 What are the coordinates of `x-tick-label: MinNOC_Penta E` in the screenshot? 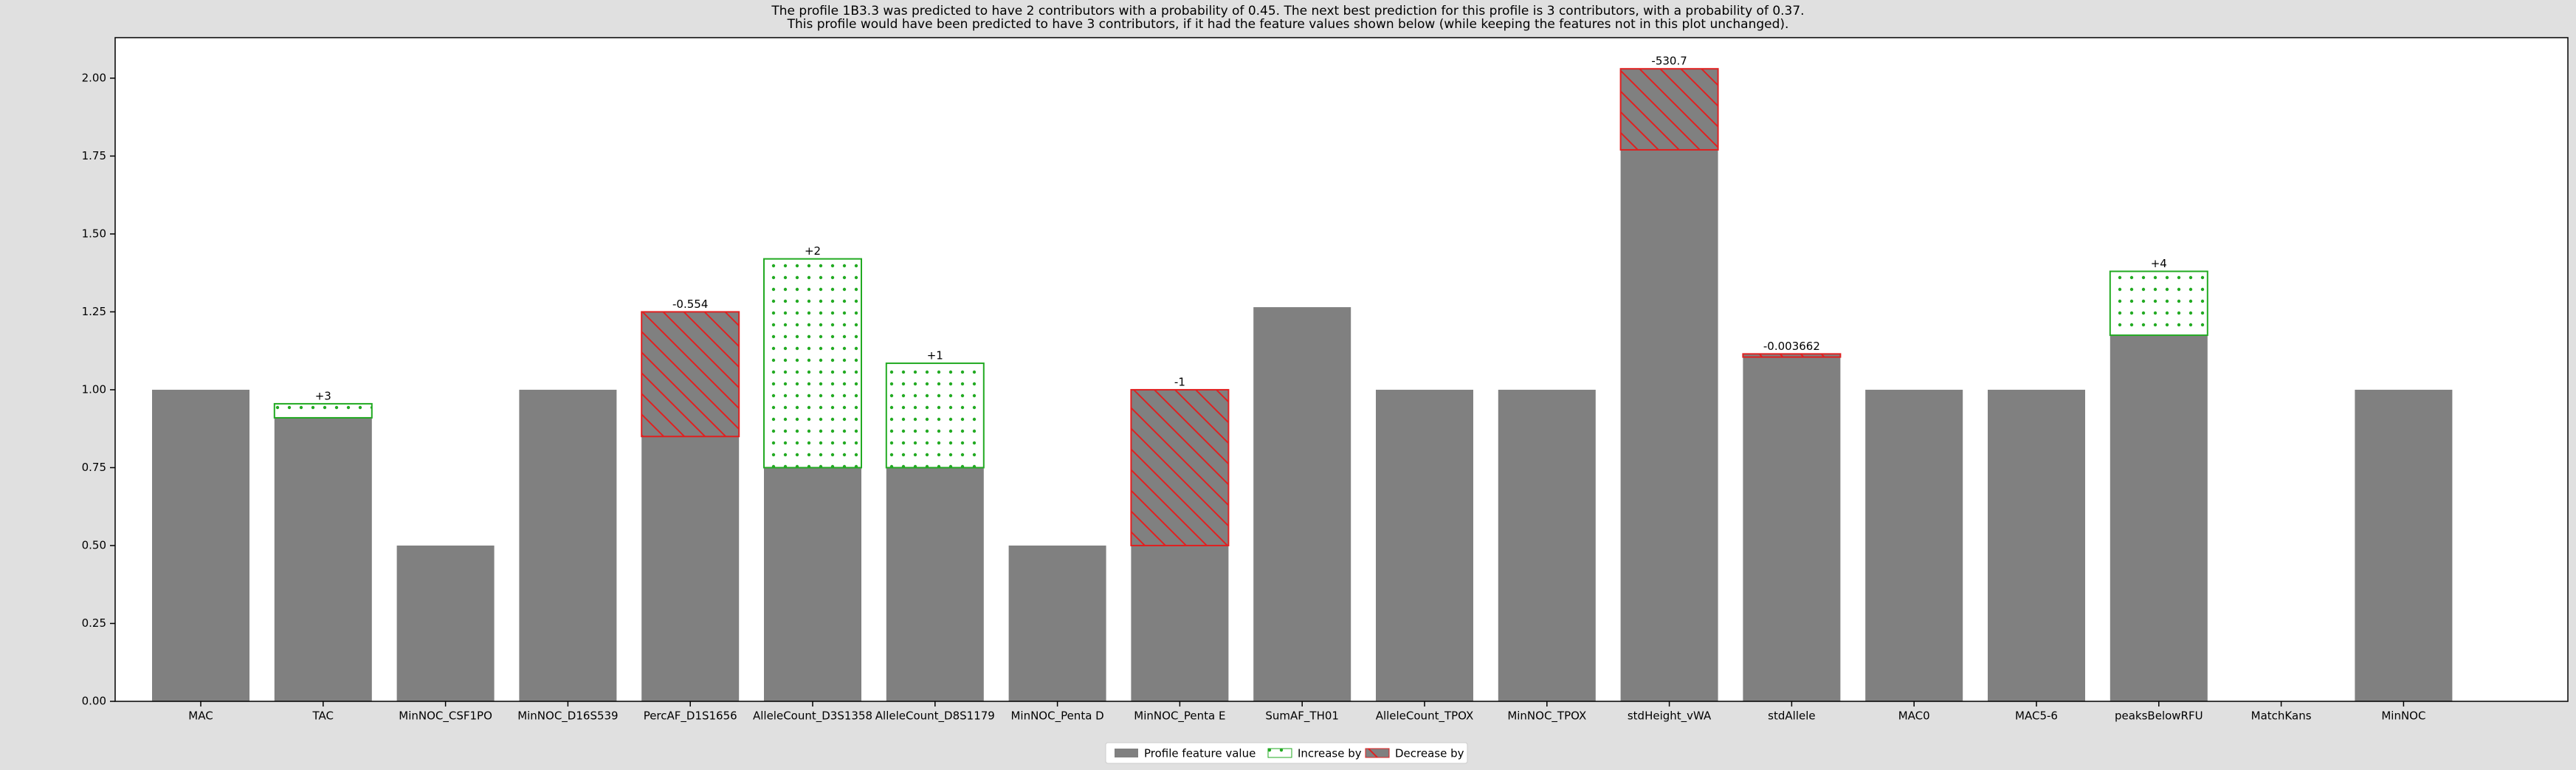 It's located at (1180, 716).